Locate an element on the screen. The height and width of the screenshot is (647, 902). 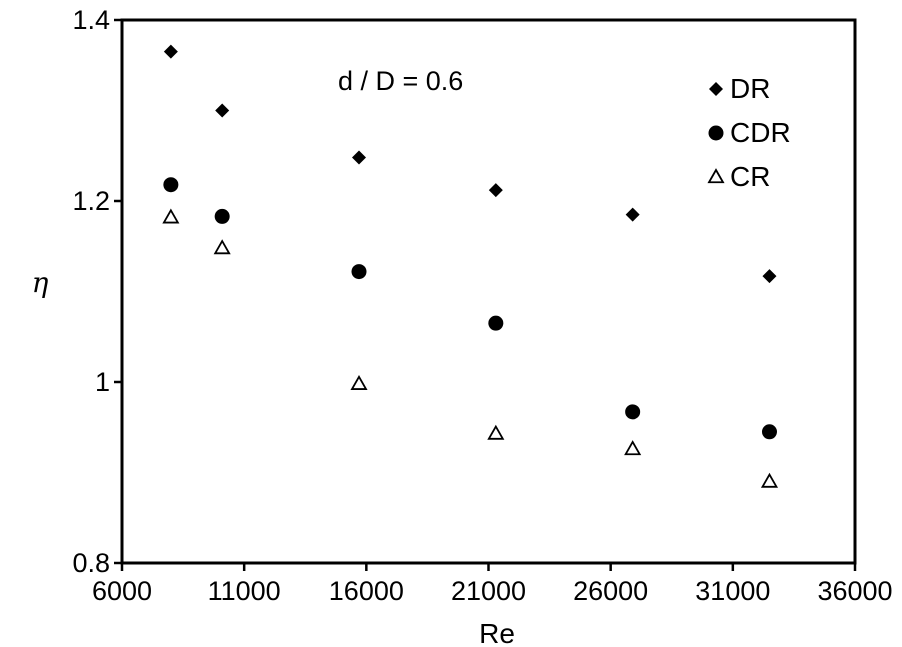
y-tick-label: 1.2 is located at coordinates (91, 201).